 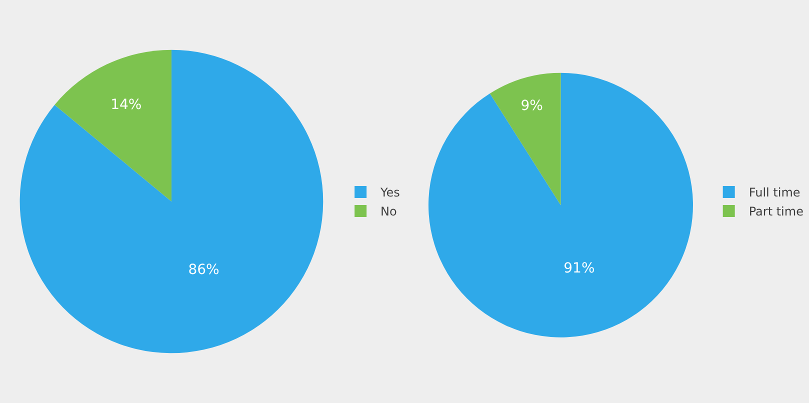 What do you see at coordinates (776, 211) in the screenshot?
I see `legend-label: Part time` at bounding box center [776, 211].